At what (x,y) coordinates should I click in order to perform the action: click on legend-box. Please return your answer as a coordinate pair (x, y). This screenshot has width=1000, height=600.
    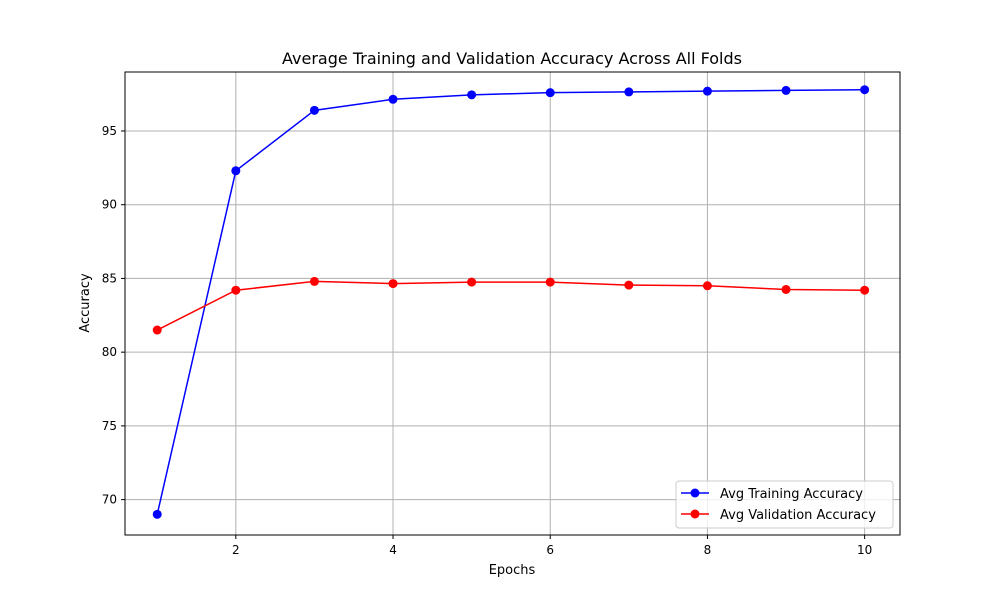
    Looking at the image, I should click on (784, 504).